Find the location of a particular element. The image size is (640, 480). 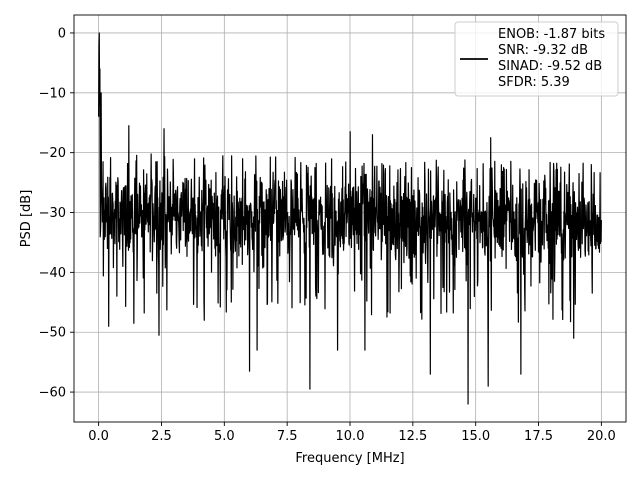

y-tick-label: −30 is located at coordinates (52, 213).